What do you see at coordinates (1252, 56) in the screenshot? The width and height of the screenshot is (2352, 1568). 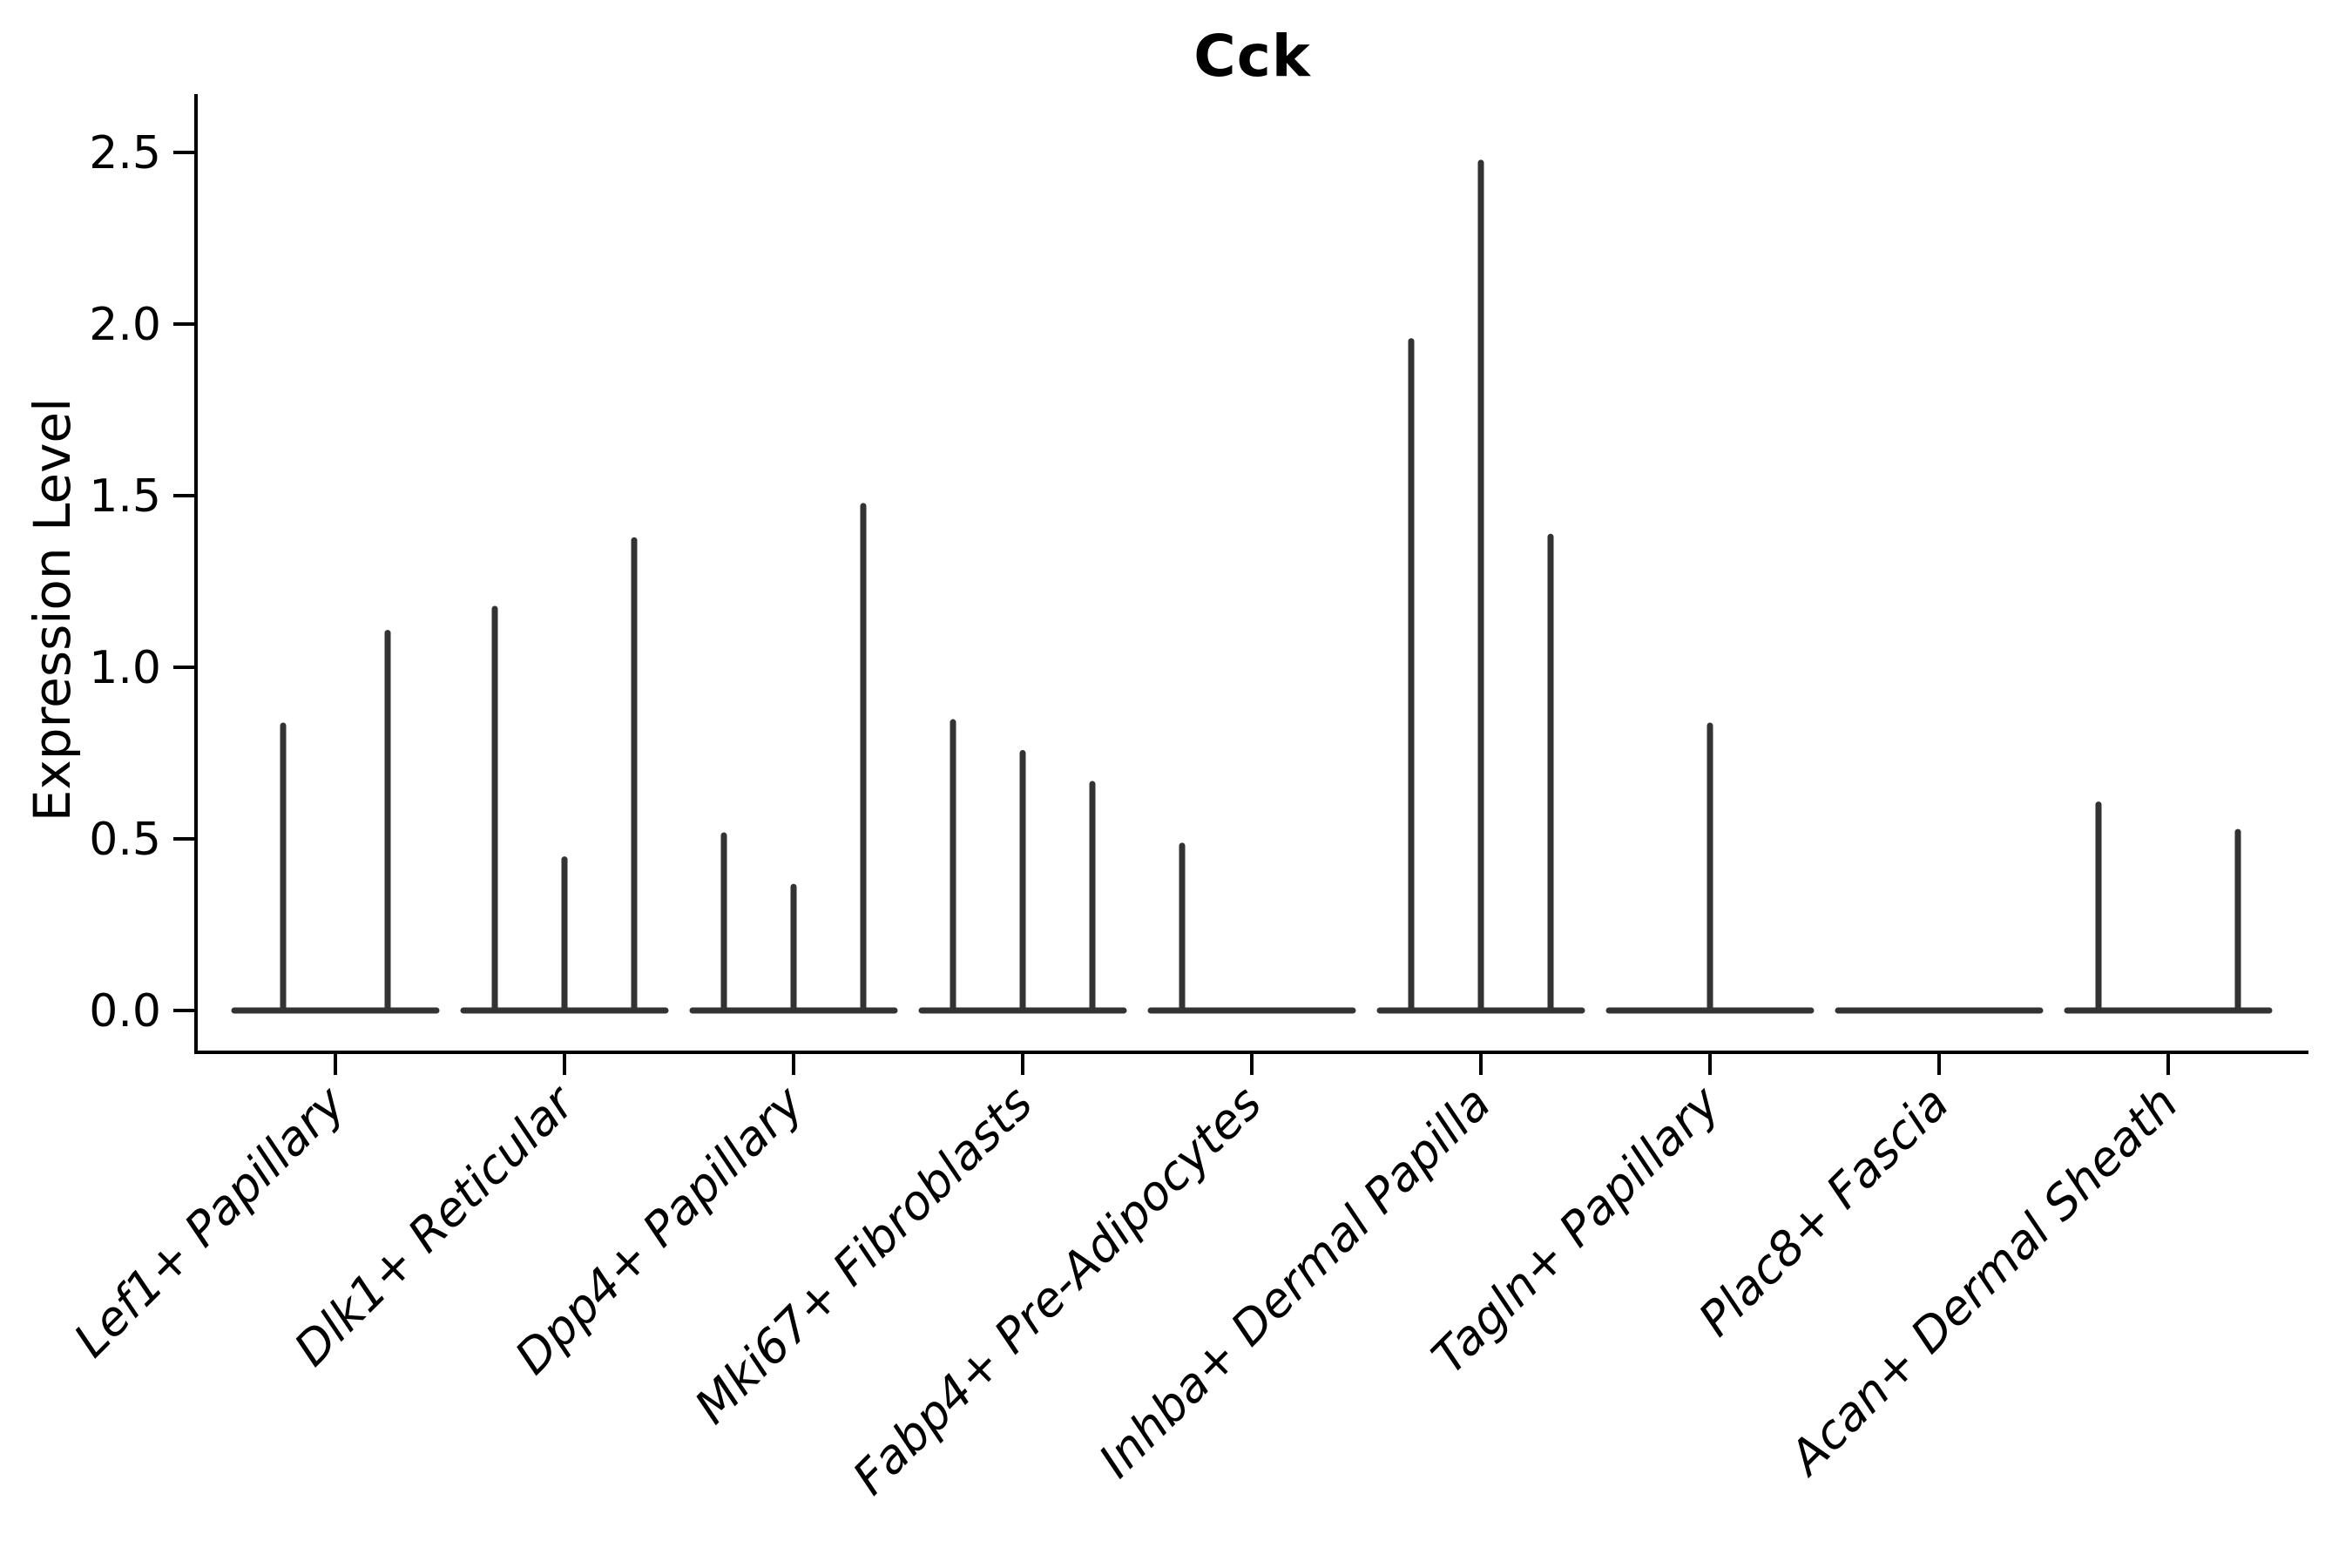 I see `chart-title: Cck` at bounding box center [1252, 56].